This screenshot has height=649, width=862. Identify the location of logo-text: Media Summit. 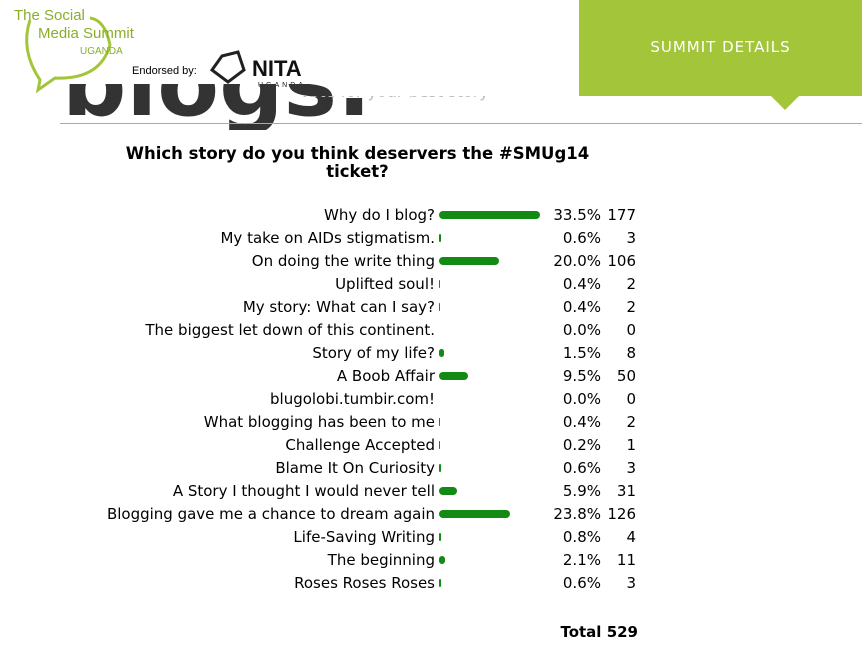
(86, 33).